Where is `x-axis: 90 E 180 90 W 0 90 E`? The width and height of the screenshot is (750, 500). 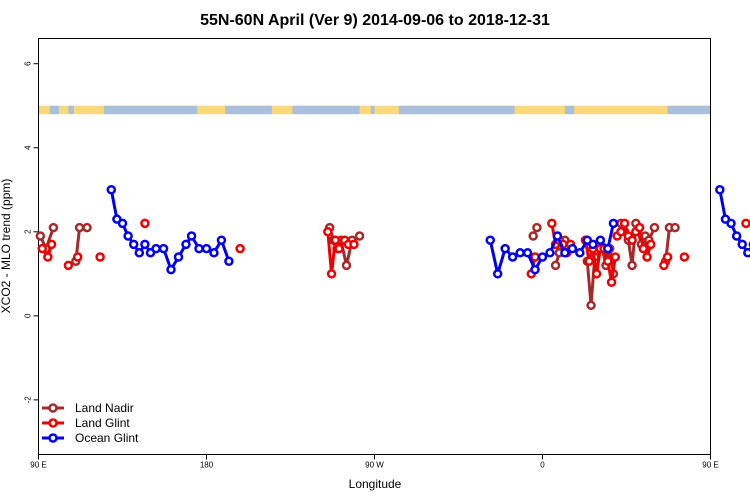 x-axis: 90 E 180 90 W 0 90 E is located at coordinates (374, 462).